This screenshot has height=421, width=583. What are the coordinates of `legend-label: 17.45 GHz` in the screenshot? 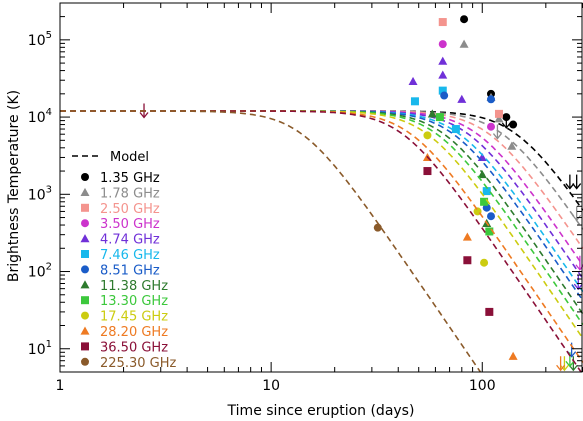 It's located at (134, 317).